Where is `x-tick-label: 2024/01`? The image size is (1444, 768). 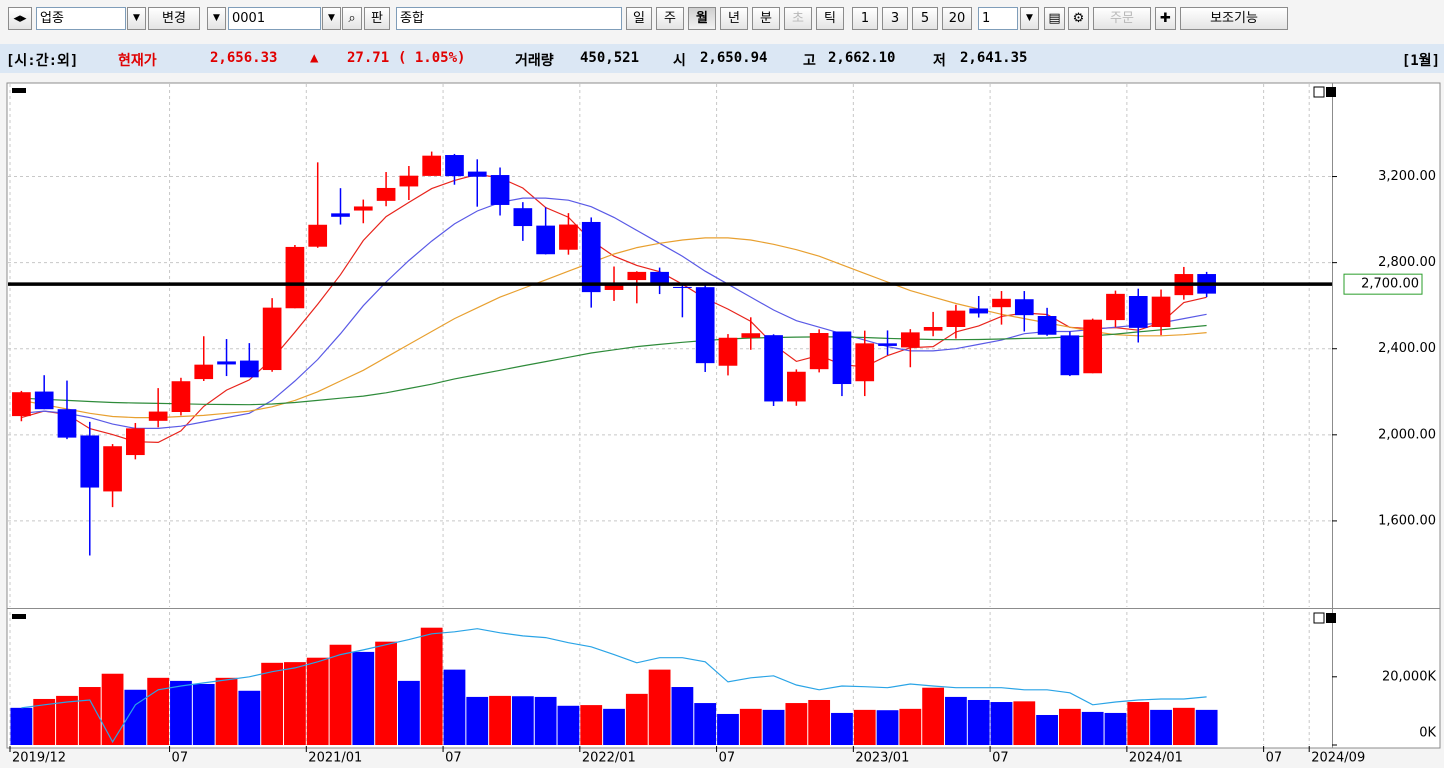 x-tick-label: 2024/01 is located at coordinates (1156, 758).